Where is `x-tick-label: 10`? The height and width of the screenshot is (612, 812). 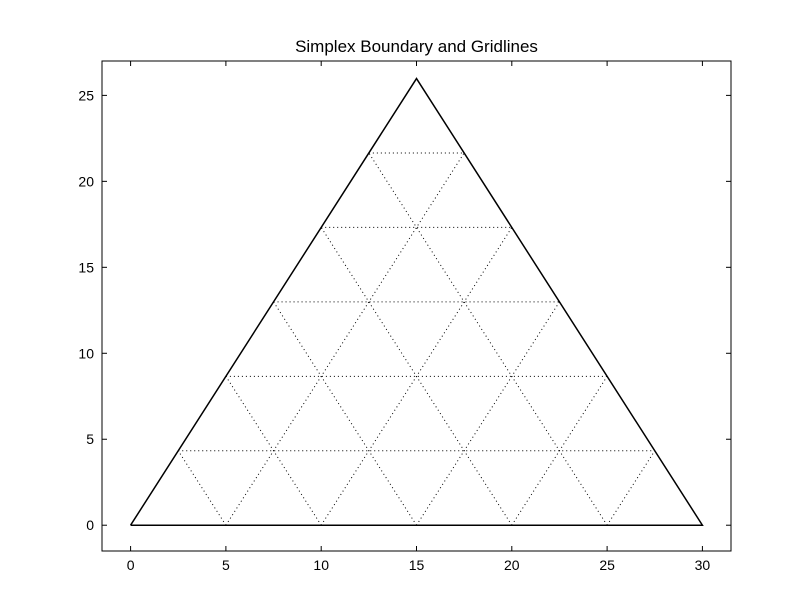
x-tick-label: 10 is located at coordinates (321, 565).